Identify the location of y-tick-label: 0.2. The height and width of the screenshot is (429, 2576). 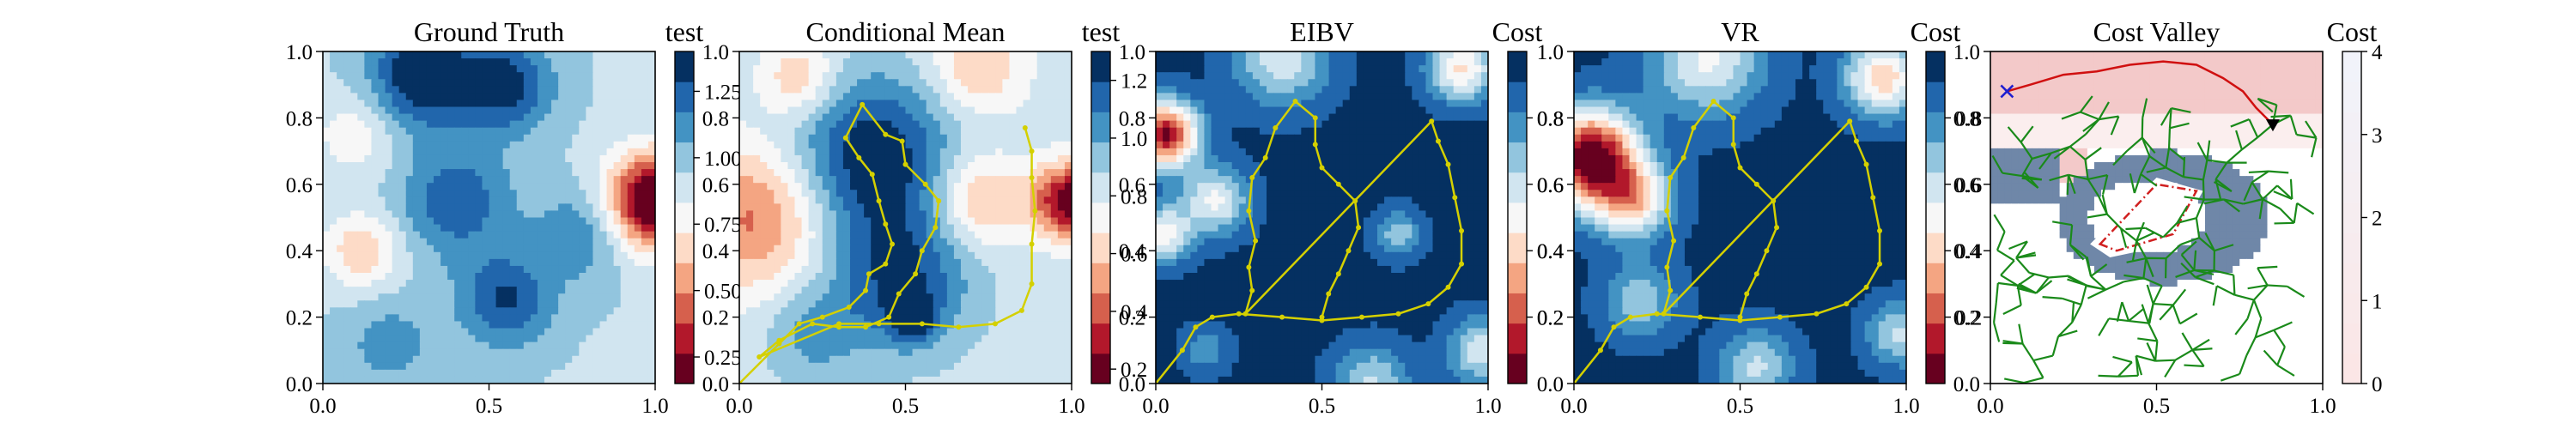
(715, 318).